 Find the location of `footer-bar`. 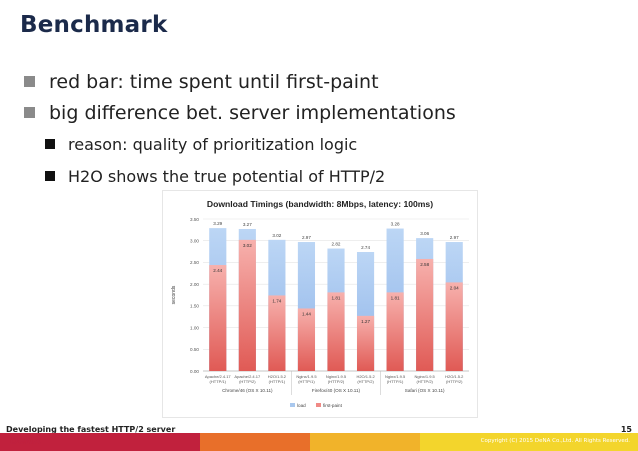

footer-bar is located at coordinates (319, 442).